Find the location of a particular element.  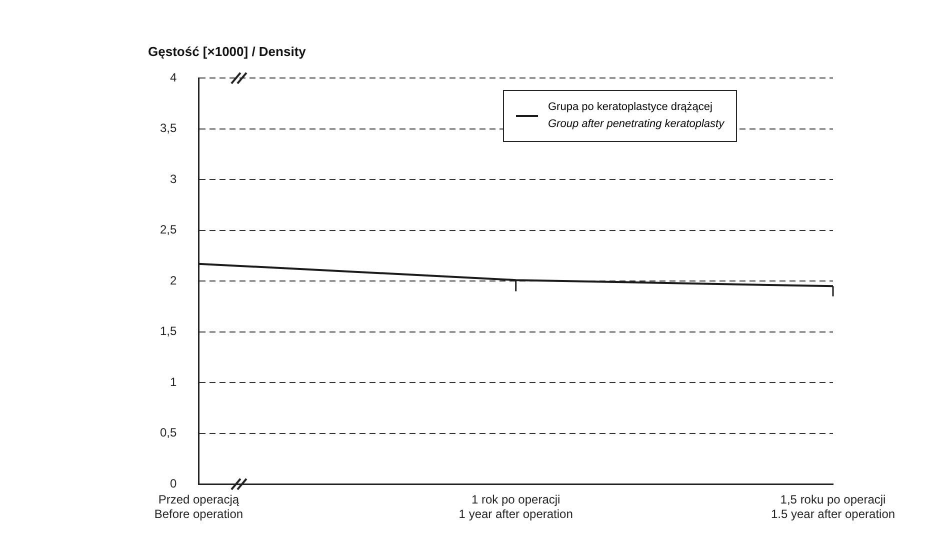

y-axis-title: Gęstość [×1000] / Density is located at coordinates (227, 51).